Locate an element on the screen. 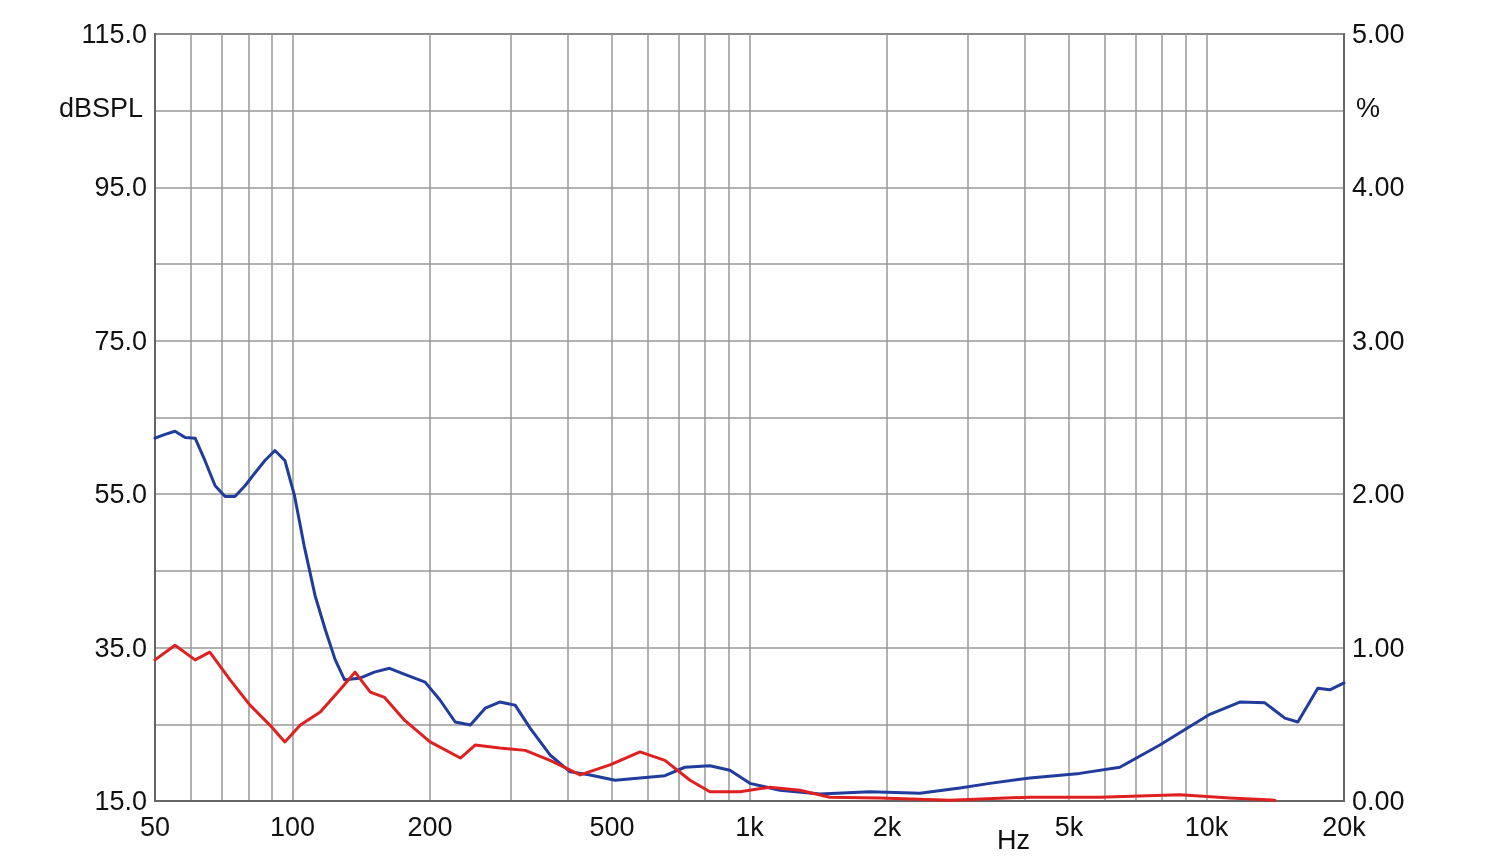 The height and width of the screenshot is (867, 1500). y2-tick-label: 4.00 is located at coordinates (1378, 187).